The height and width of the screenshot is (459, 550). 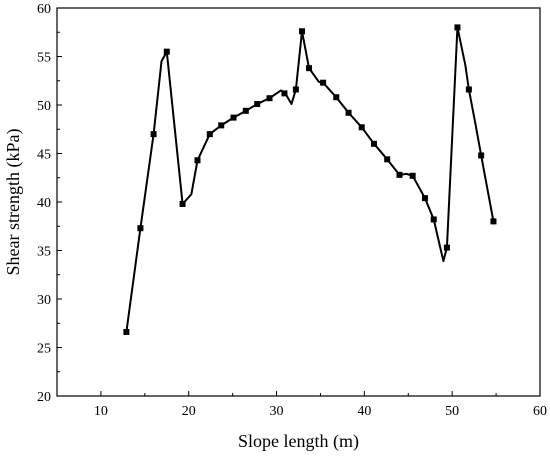 I want to click on y-tick-label: 20, so click(x=44, y=397).